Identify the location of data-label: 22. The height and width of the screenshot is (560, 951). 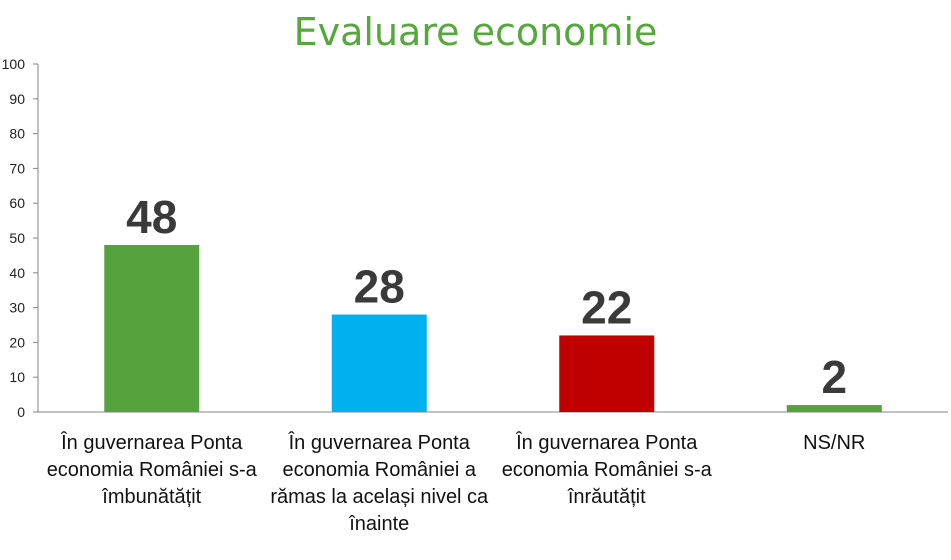
(606, 307).